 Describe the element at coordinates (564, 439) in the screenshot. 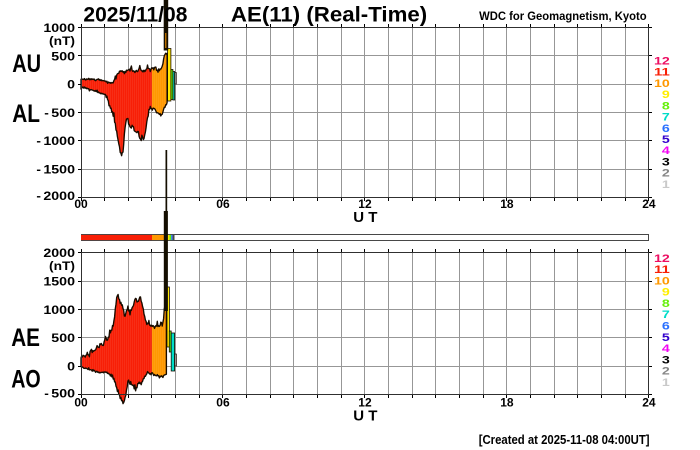

I see `svg-text:[Created at 2025-11-08 04:00UT: [Created at 2025-11-08 04:00UT]` at that location.